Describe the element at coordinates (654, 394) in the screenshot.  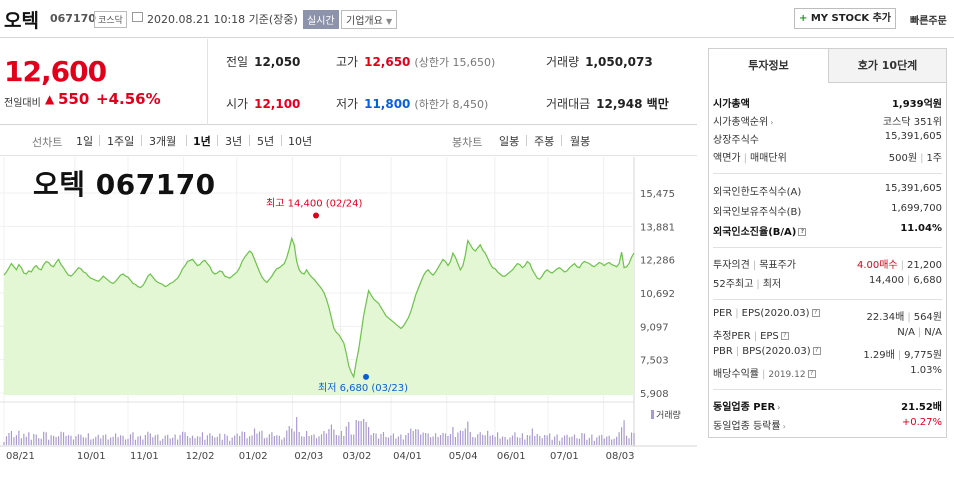
I see `y-tick-label: 5,908` at that location.